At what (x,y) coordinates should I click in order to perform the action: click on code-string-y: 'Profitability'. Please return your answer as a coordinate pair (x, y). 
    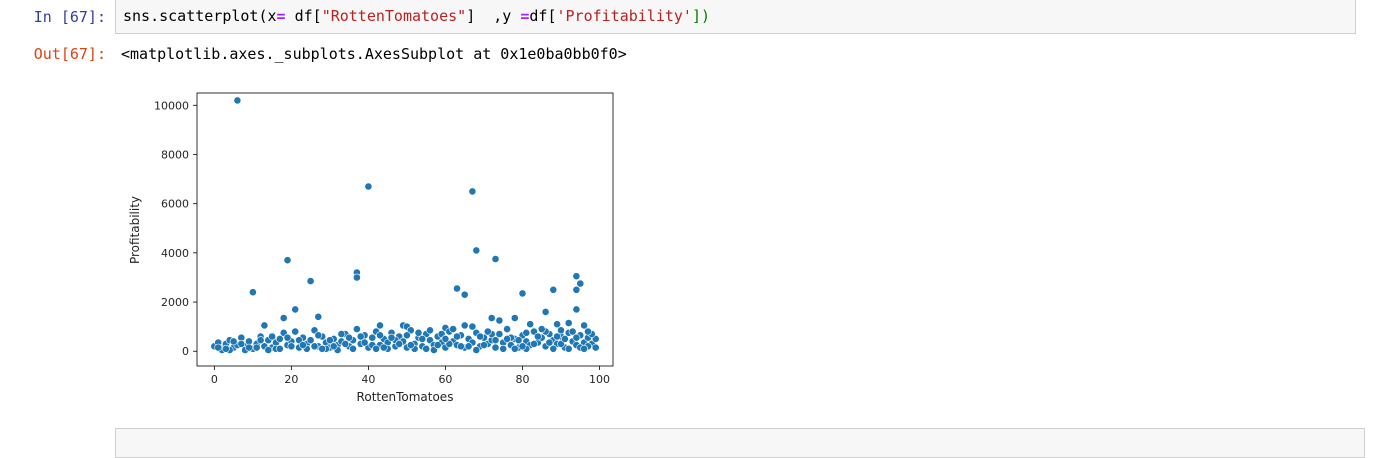
    Looking at the image, I should click on (624, 16).